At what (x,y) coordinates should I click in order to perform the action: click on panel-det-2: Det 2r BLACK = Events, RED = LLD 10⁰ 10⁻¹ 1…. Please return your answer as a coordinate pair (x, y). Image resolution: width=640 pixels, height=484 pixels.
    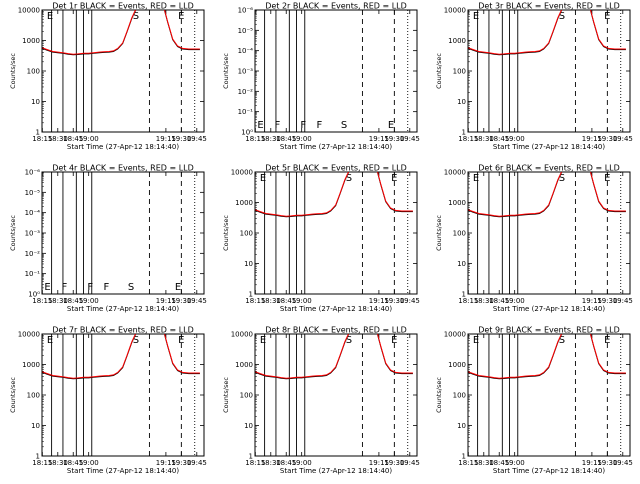
    Looking at the image, I should click on (321, 77).